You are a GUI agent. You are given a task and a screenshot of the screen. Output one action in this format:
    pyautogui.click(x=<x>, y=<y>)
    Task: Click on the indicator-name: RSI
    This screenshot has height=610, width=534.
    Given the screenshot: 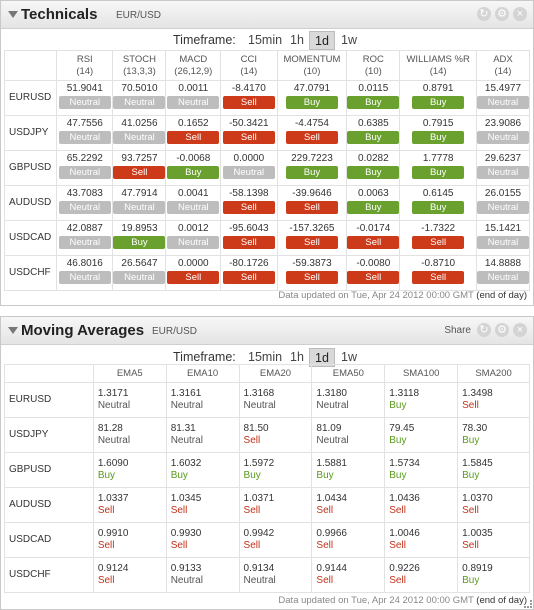 What is the action you would take?
    pyautogui.click(x=84, y=59)
    